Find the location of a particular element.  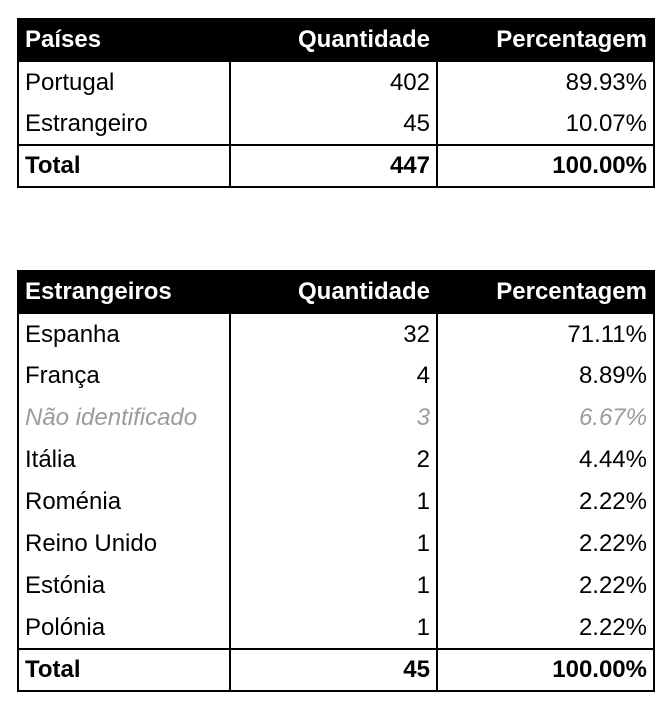

row-percentage: 71.11% is located at coordinates (545, 334).